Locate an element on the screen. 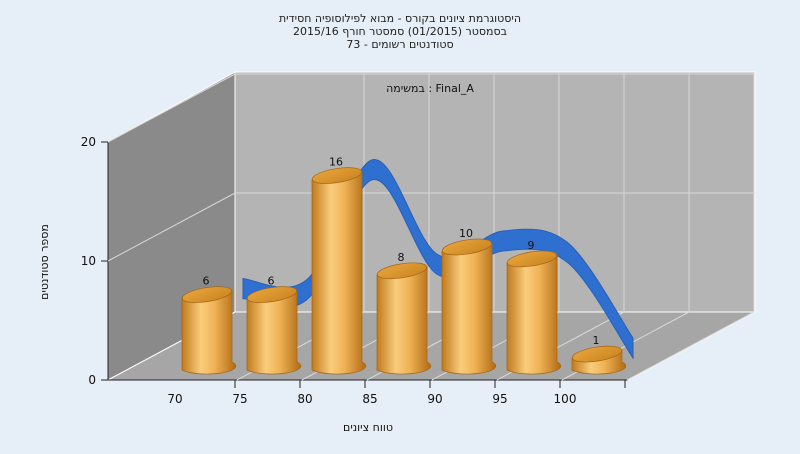 This screenshot has width=800, height=454. chart-title-line-2: בסמסטר (01/2015) סמסטר חורף 2015/16 is located at coordinates (400, 31).